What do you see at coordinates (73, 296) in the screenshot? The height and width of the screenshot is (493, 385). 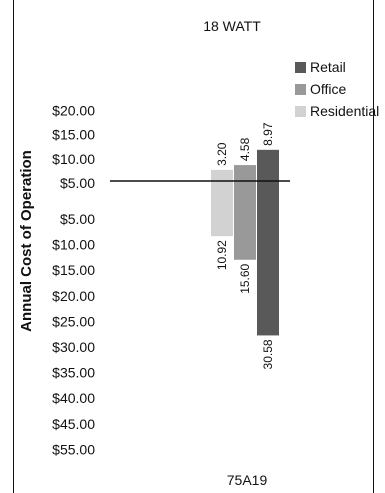 I see `y-tick-label-negative-4: $20.00` at bounding box center [73, 296].